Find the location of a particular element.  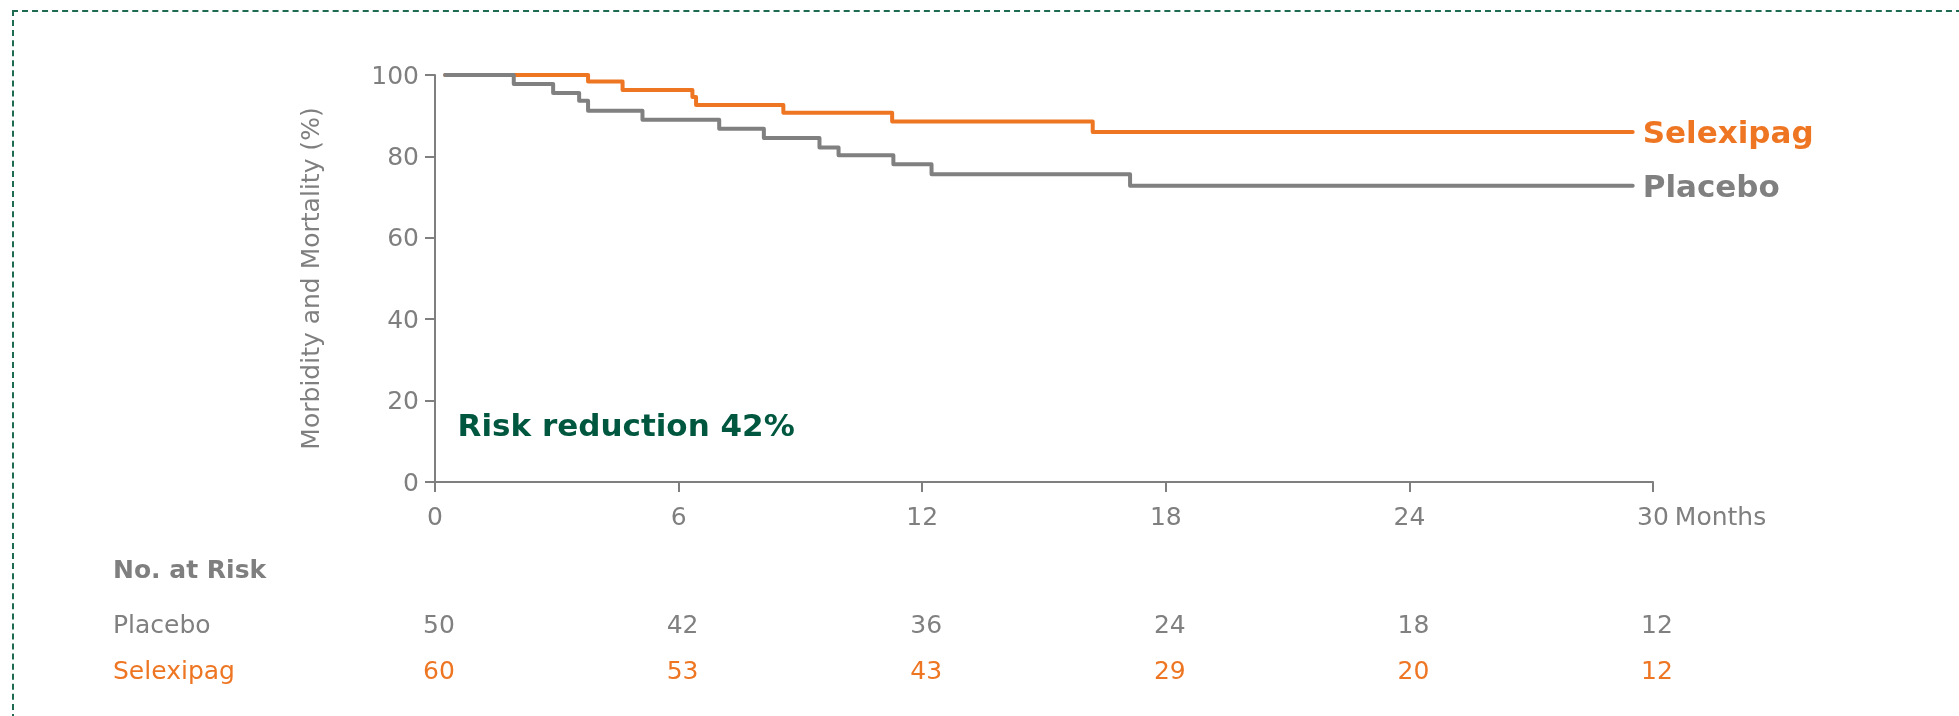

x-tick-label: 18 is located at coordinates (1165, 516).